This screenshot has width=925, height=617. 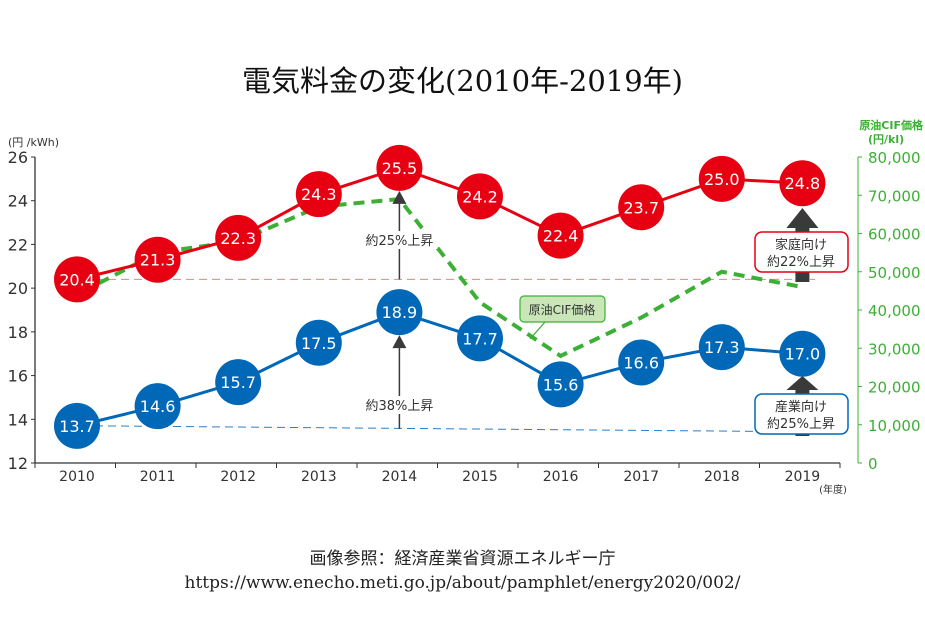 What do you see at coordinates (18, 157) in the screenshot?
I see `y-tick-label: 26` at bounding box center [18, 157].